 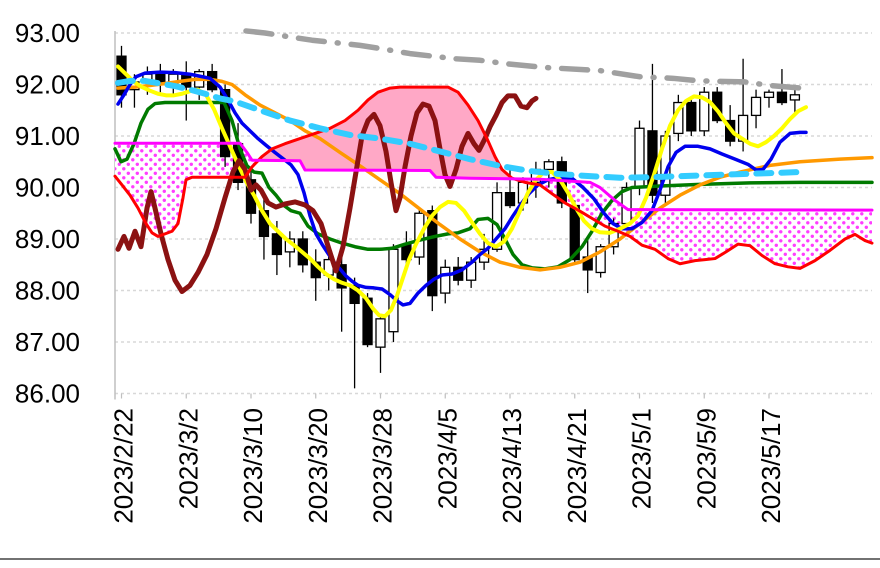 What do you see at coordinates (527, 60) in the screenshot?
I see `gray-dashdot-ma` at bounding box center [527, 60].